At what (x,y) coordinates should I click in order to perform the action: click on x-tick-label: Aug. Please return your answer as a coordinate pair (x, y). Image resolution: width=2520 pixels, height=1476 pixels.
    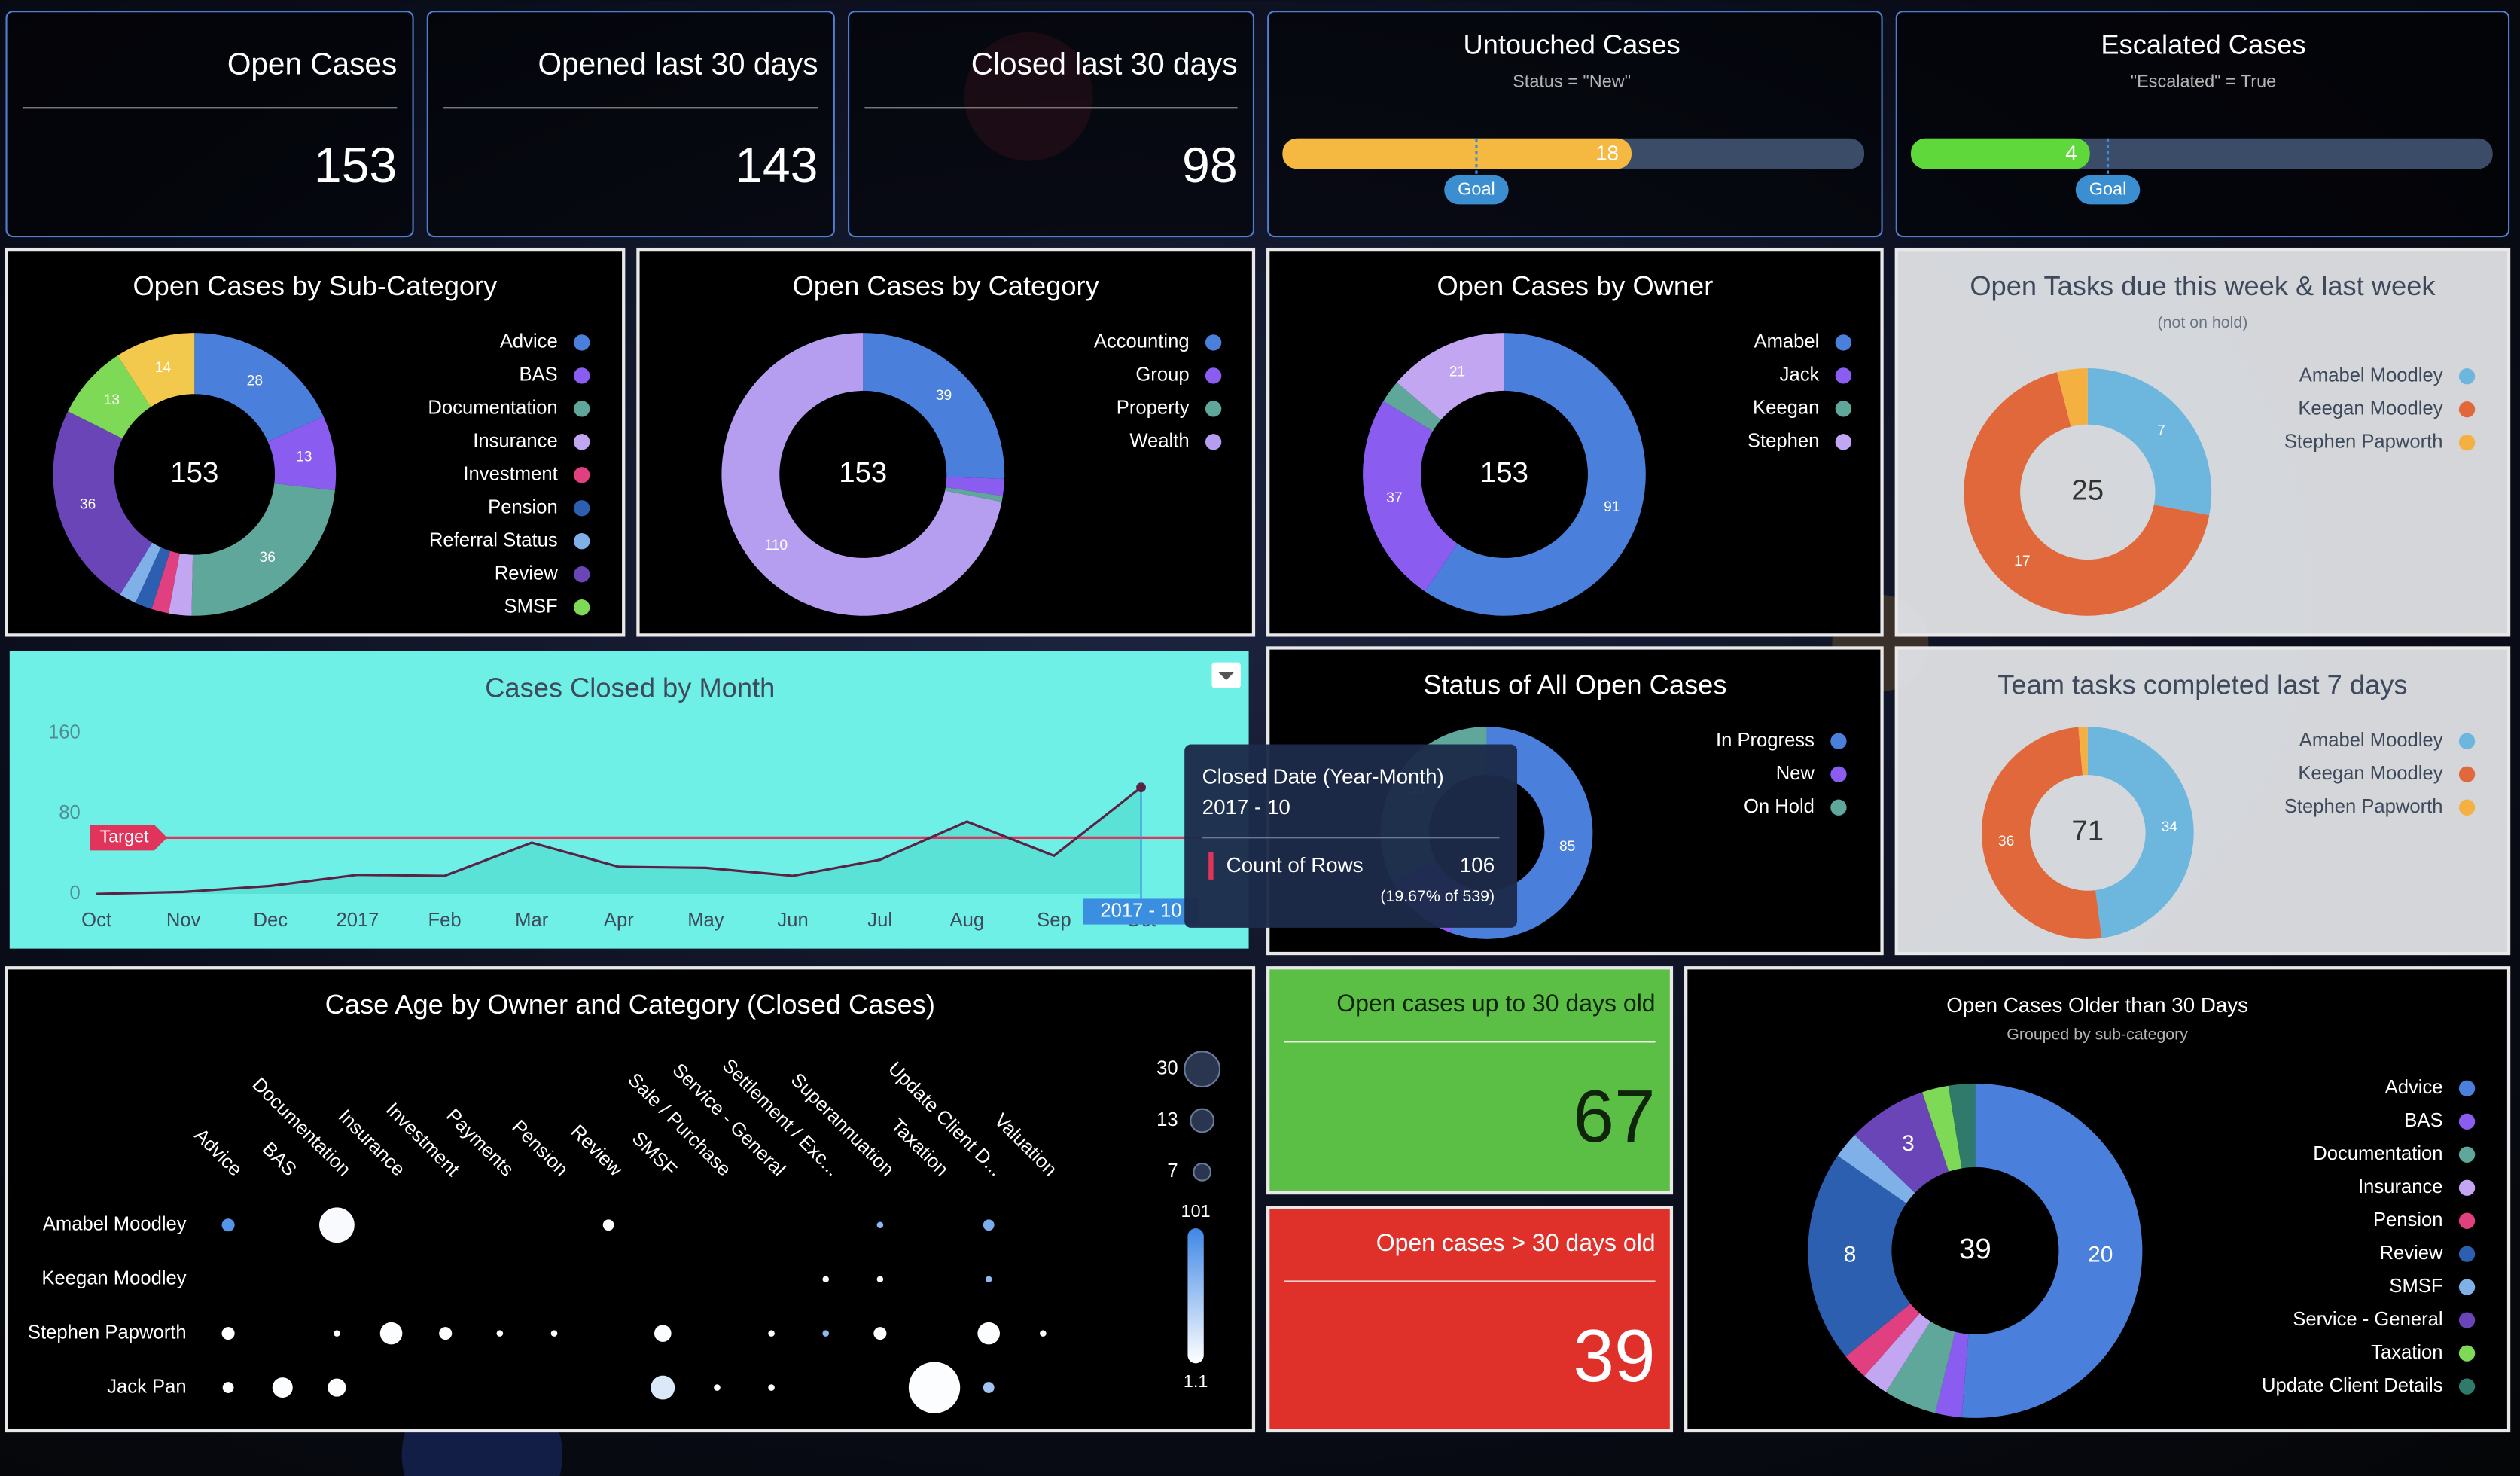
    Looking at the image, I should click on (967, 920).